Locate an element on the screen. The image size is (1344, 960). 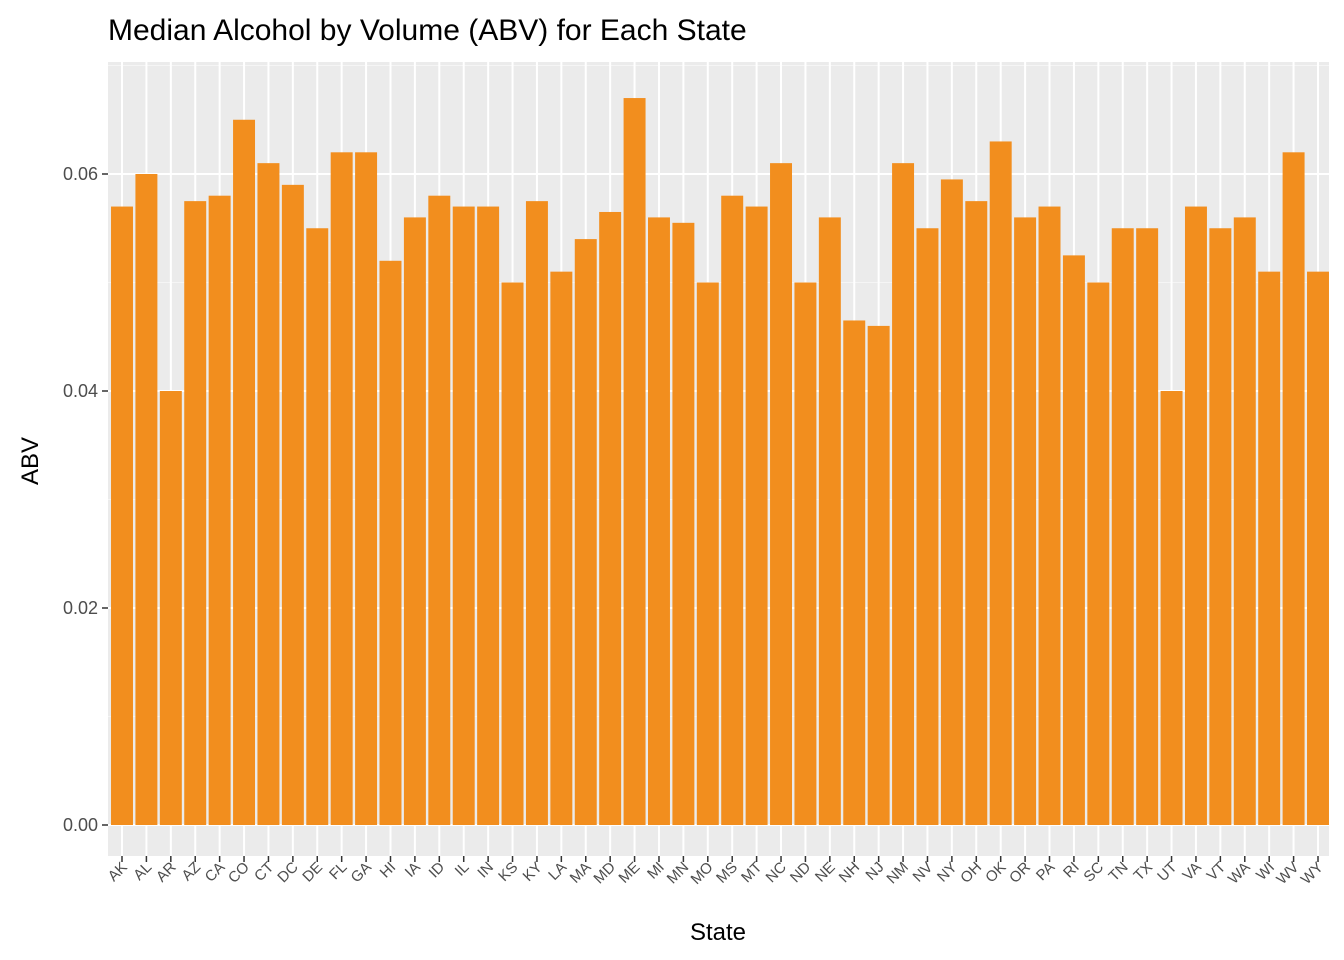
x-tick-label: HI is located at coordinates (388, 870).